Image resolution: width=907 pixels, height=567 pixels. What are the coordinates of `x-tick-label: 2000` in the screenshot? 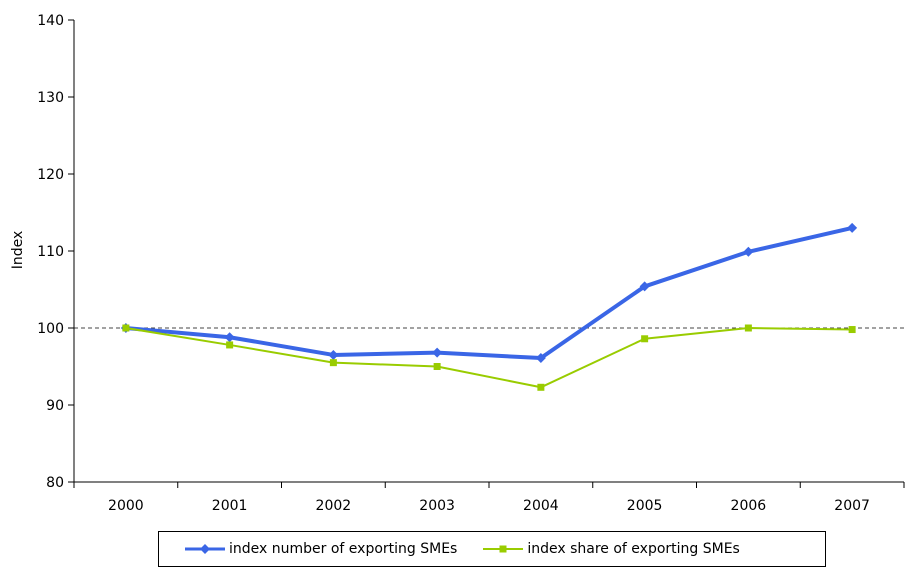 It's located at (126, 506).